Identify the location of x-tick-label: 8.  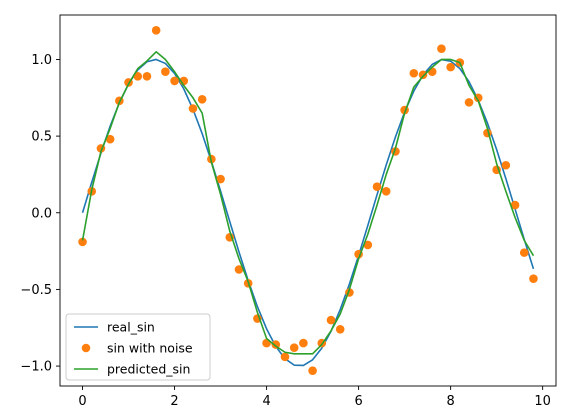
(450, 401).